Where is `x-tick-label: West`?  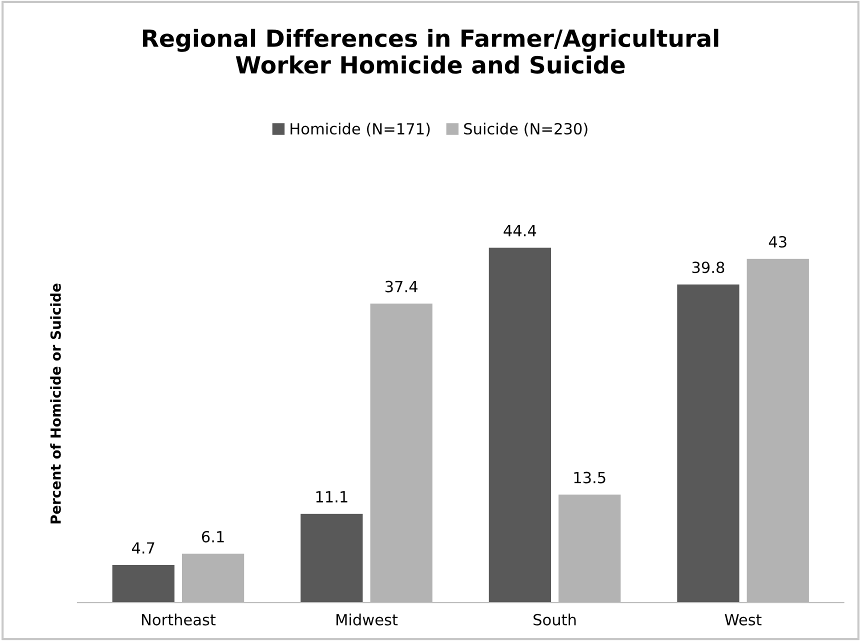
x-tick-label: West is located at coordinates (743, 620).